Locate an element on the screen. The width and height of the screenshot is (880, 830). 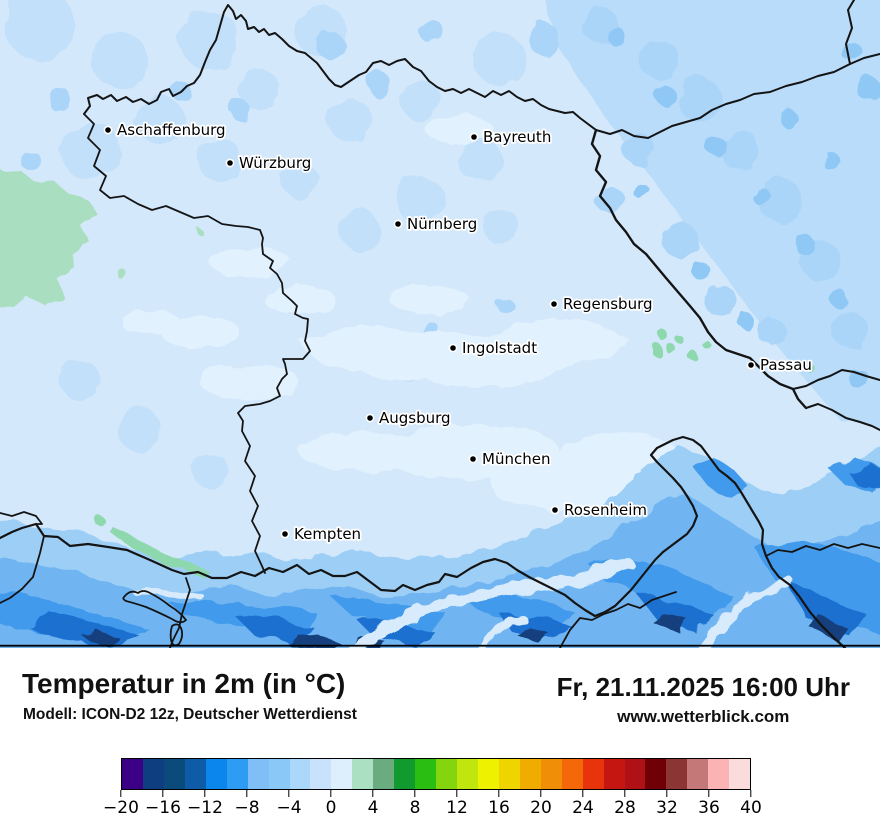
city-label: Passau is located at coordinates (786, 365).